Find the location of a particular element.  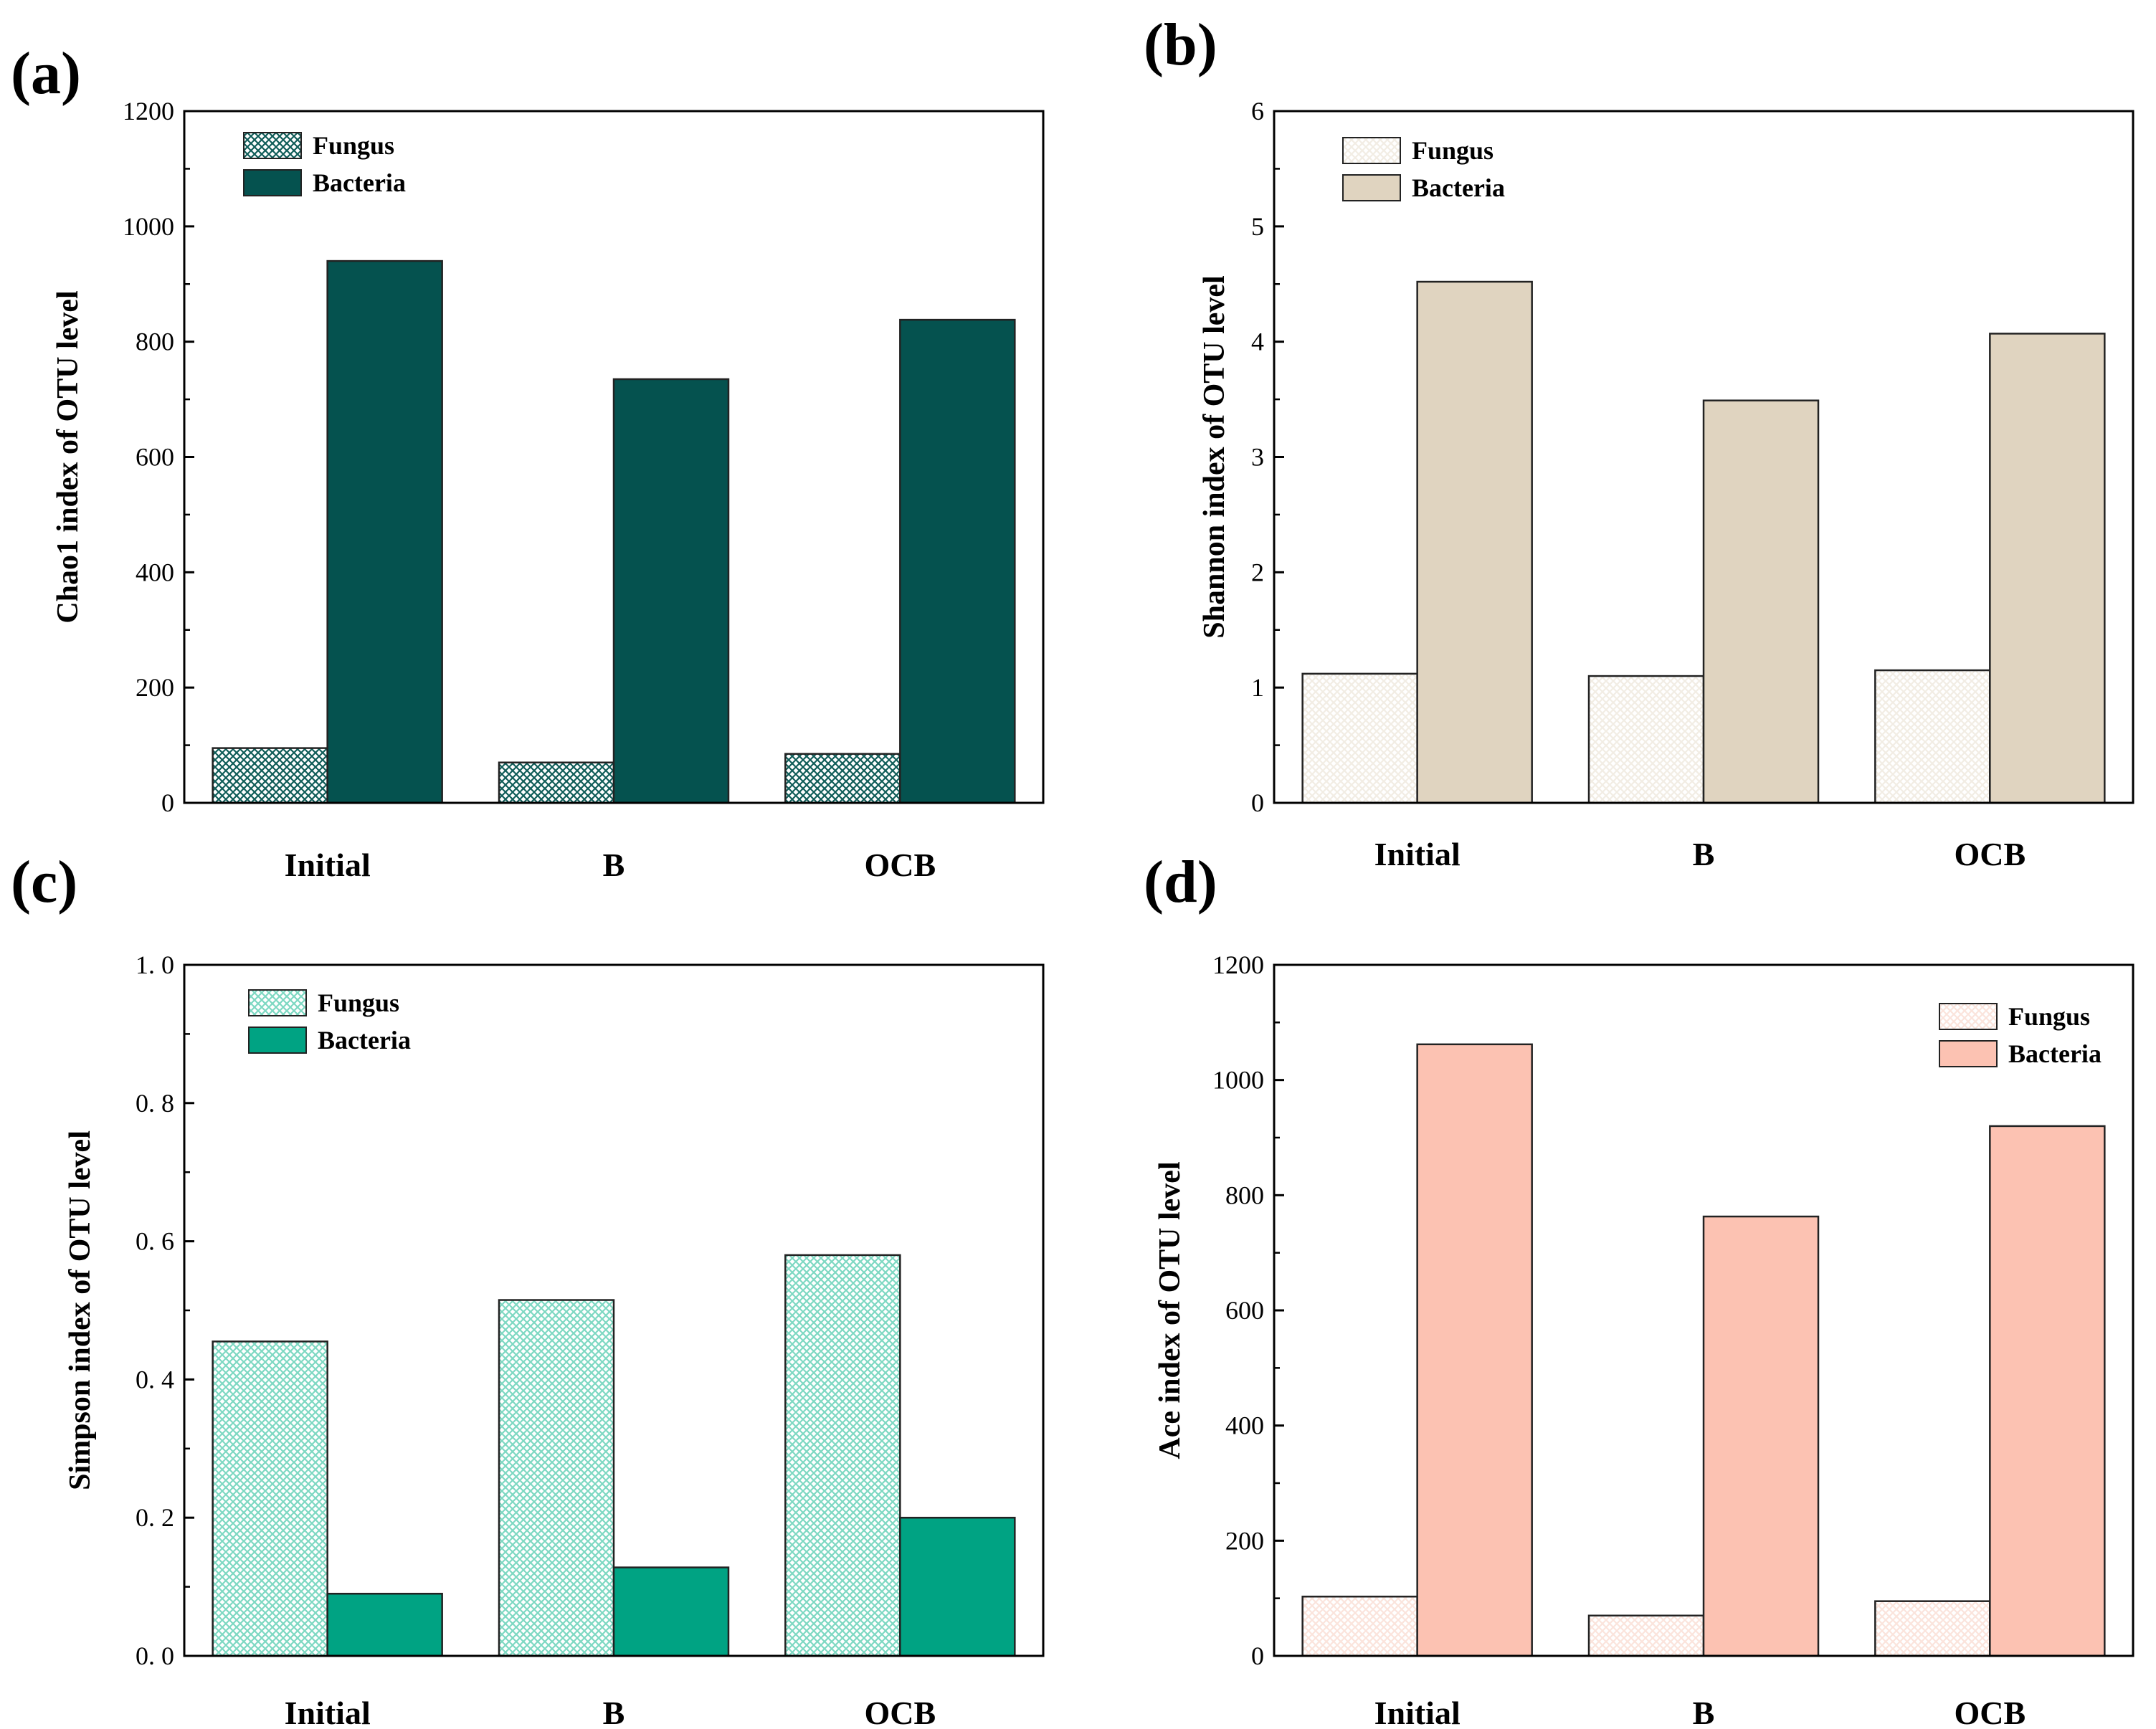

y-axis-label: Chao1 index of OTU level is located at coordinates (68, 456).